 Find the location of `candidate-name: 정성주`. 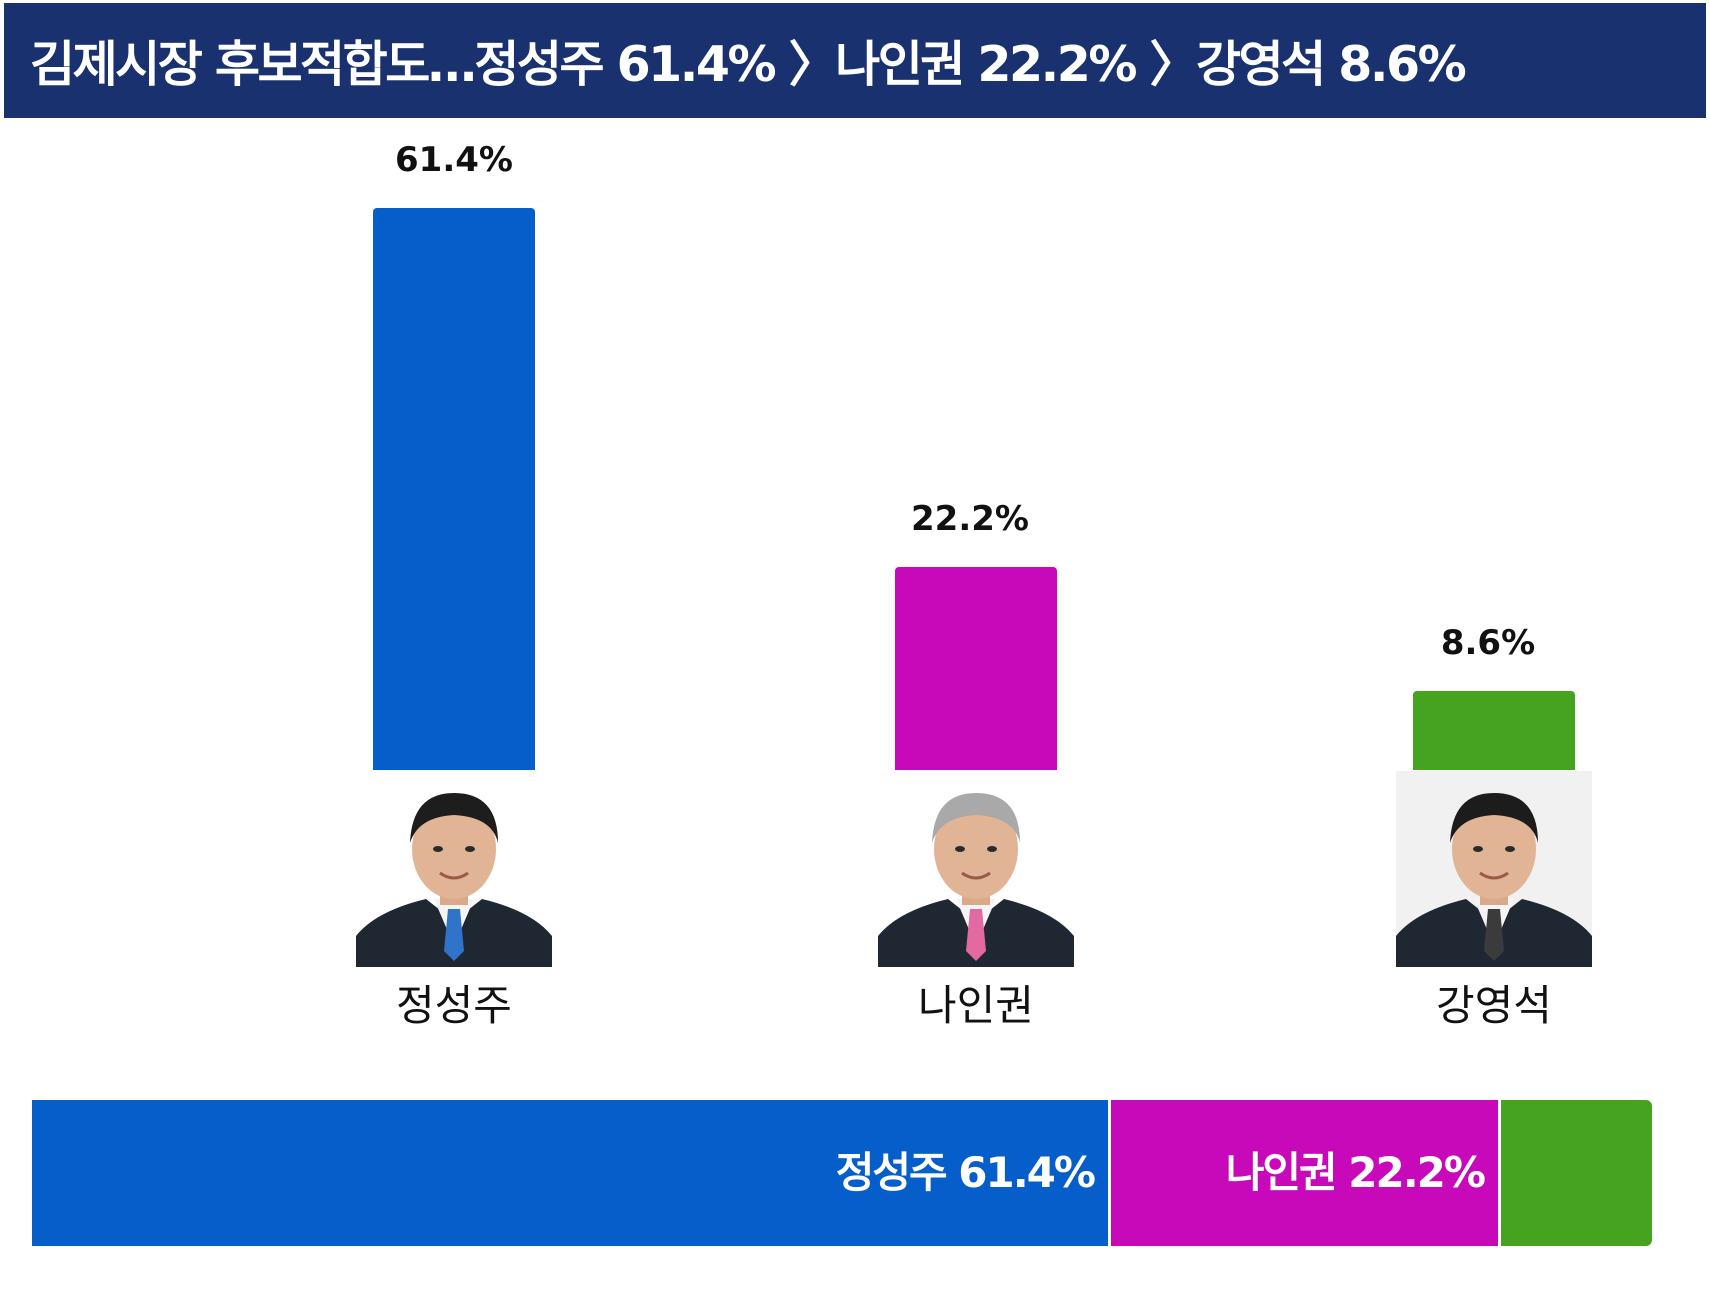

candidate-name: 정성주 is located at coordinates (454, 1005).